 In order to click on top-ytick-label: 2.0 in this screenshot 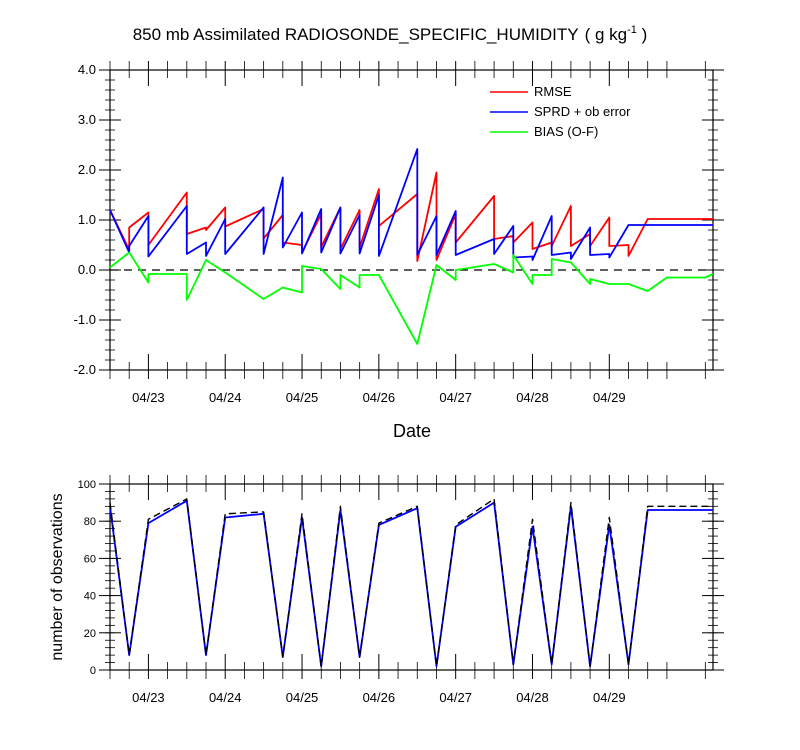, I will do `click(87, 169)`.